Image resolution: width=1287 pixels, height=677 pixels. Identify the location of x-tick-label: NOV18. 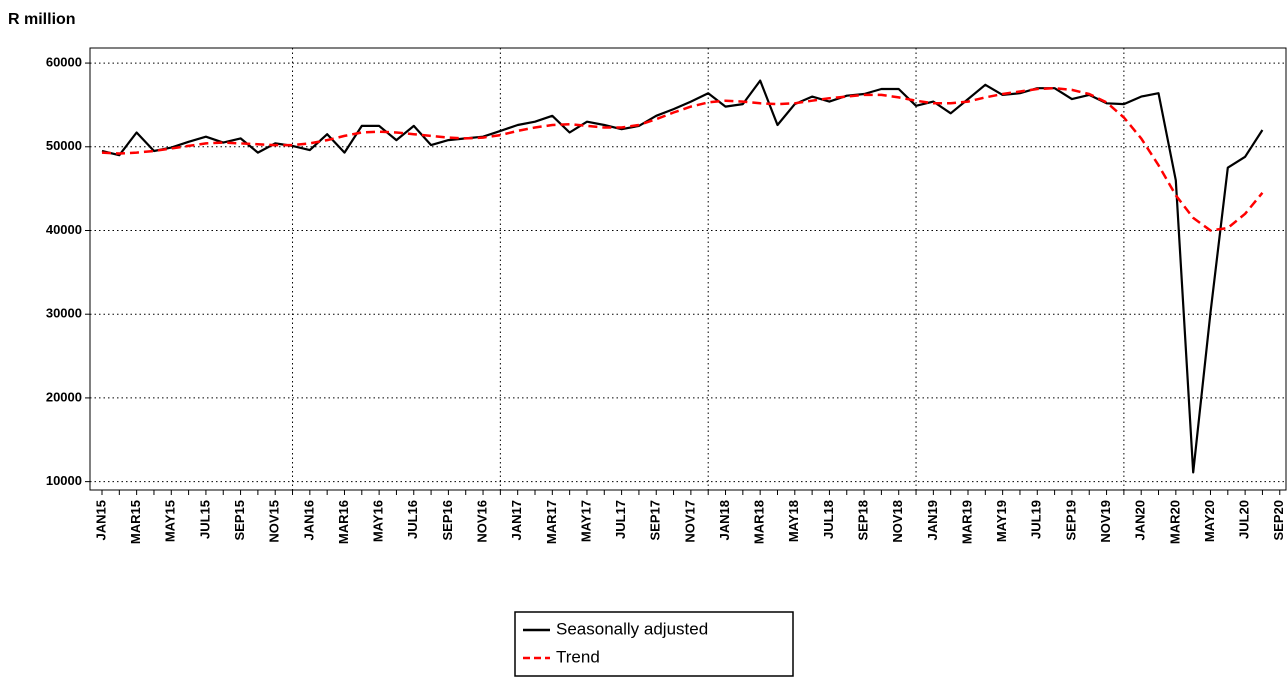
(897, 521).